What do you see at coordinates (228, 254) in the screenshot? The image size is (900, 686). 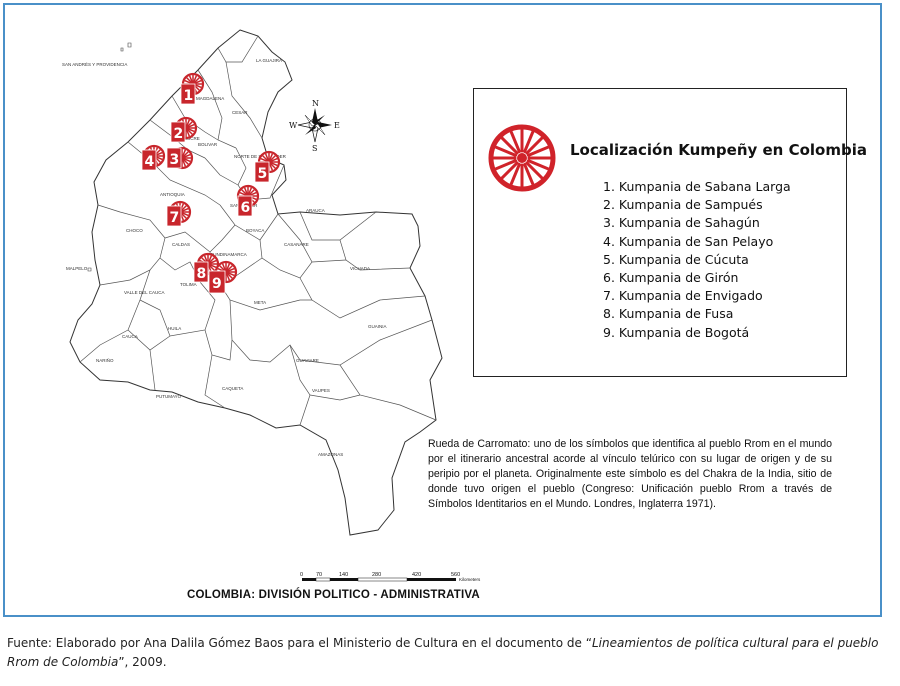 I see `dept-label: CUNDINAMARCA` at bounding box center [228, 254].